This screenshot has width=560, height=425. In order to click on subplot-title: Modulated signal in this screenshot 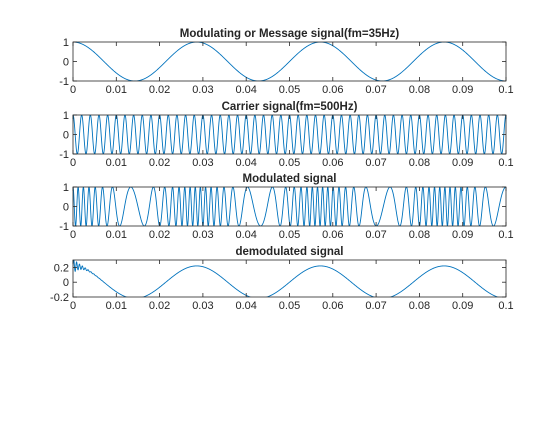, I will do `click(290, 179)`.